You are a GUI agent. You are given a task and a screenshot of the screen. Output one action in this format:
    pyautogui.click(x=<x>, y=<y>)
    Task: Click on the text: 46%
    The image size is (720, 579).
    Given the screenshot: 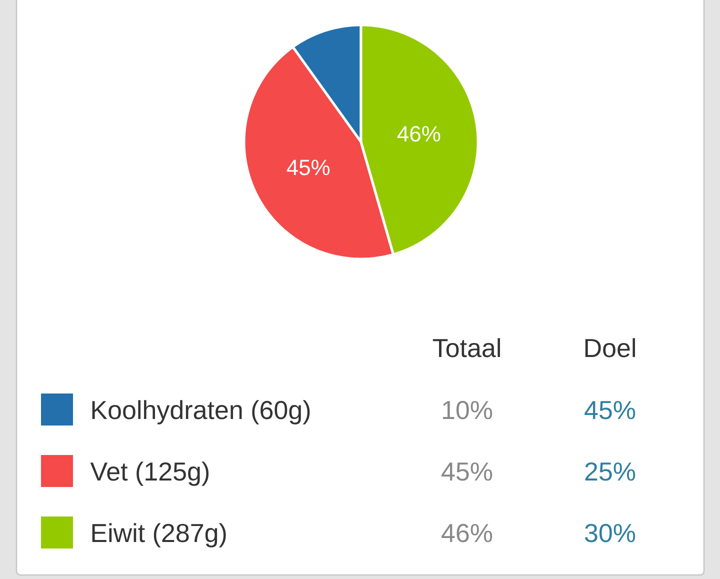 What is the action you would take?
    pyautogui.click(x=467, y=533)
    